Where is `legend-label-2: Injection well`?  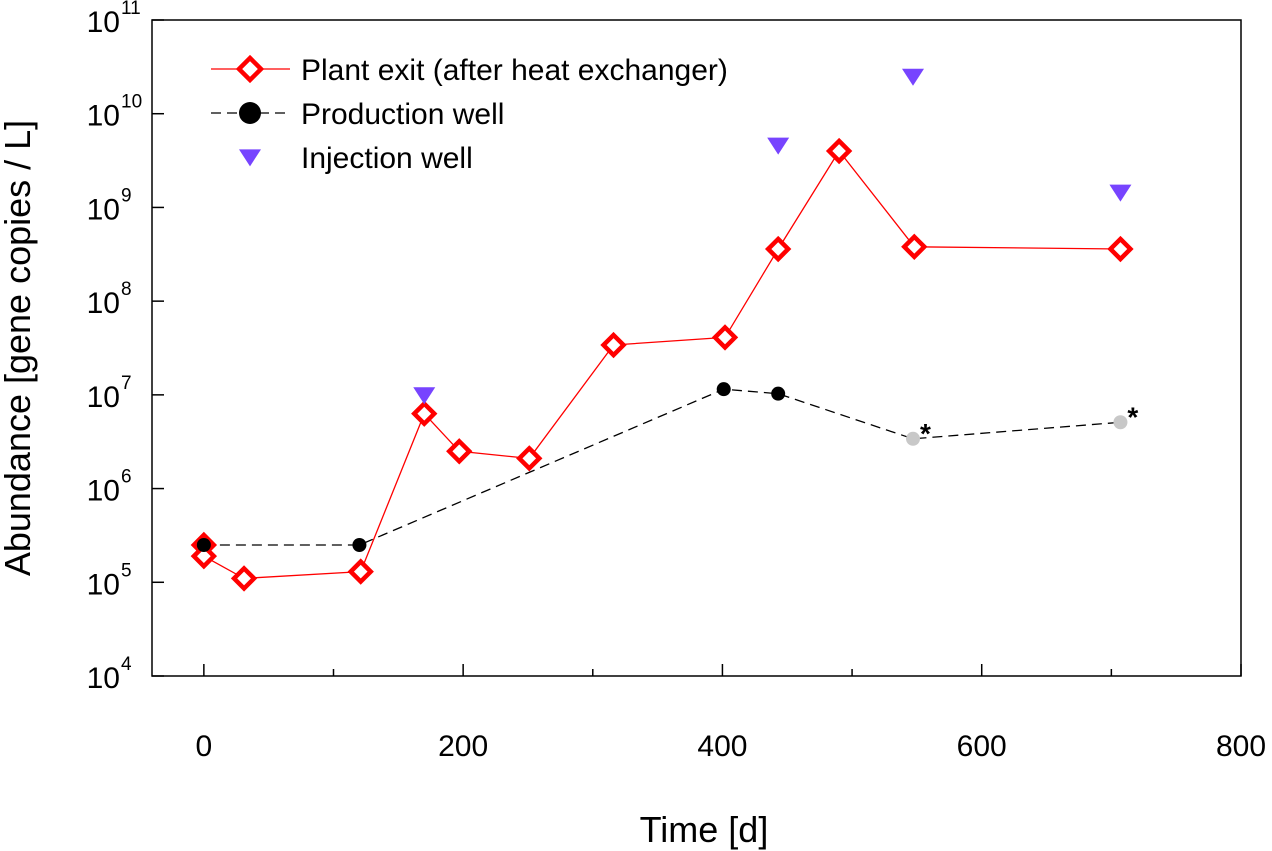
legend-label-2: Injection well is located at coordinates (387, 158).